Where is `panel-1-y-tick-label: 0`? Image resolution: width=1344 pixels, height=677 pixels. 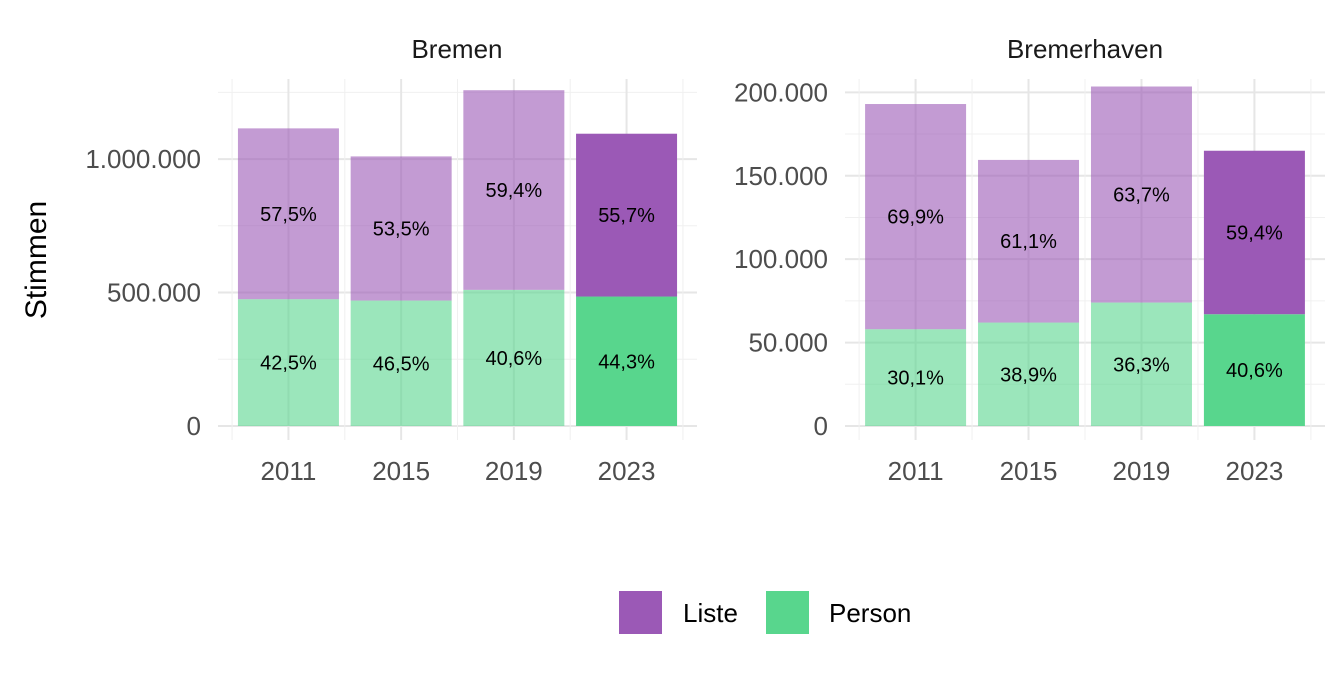 panel-1-y-tick-label: 0 is located at coordinates (821, 426).